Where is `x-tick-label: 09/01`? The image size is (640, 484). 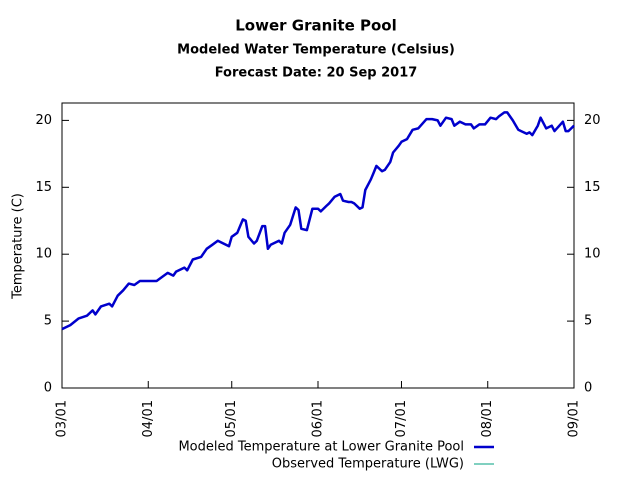 x-tick-label: 09/01 is located at coordinates (574, 418).